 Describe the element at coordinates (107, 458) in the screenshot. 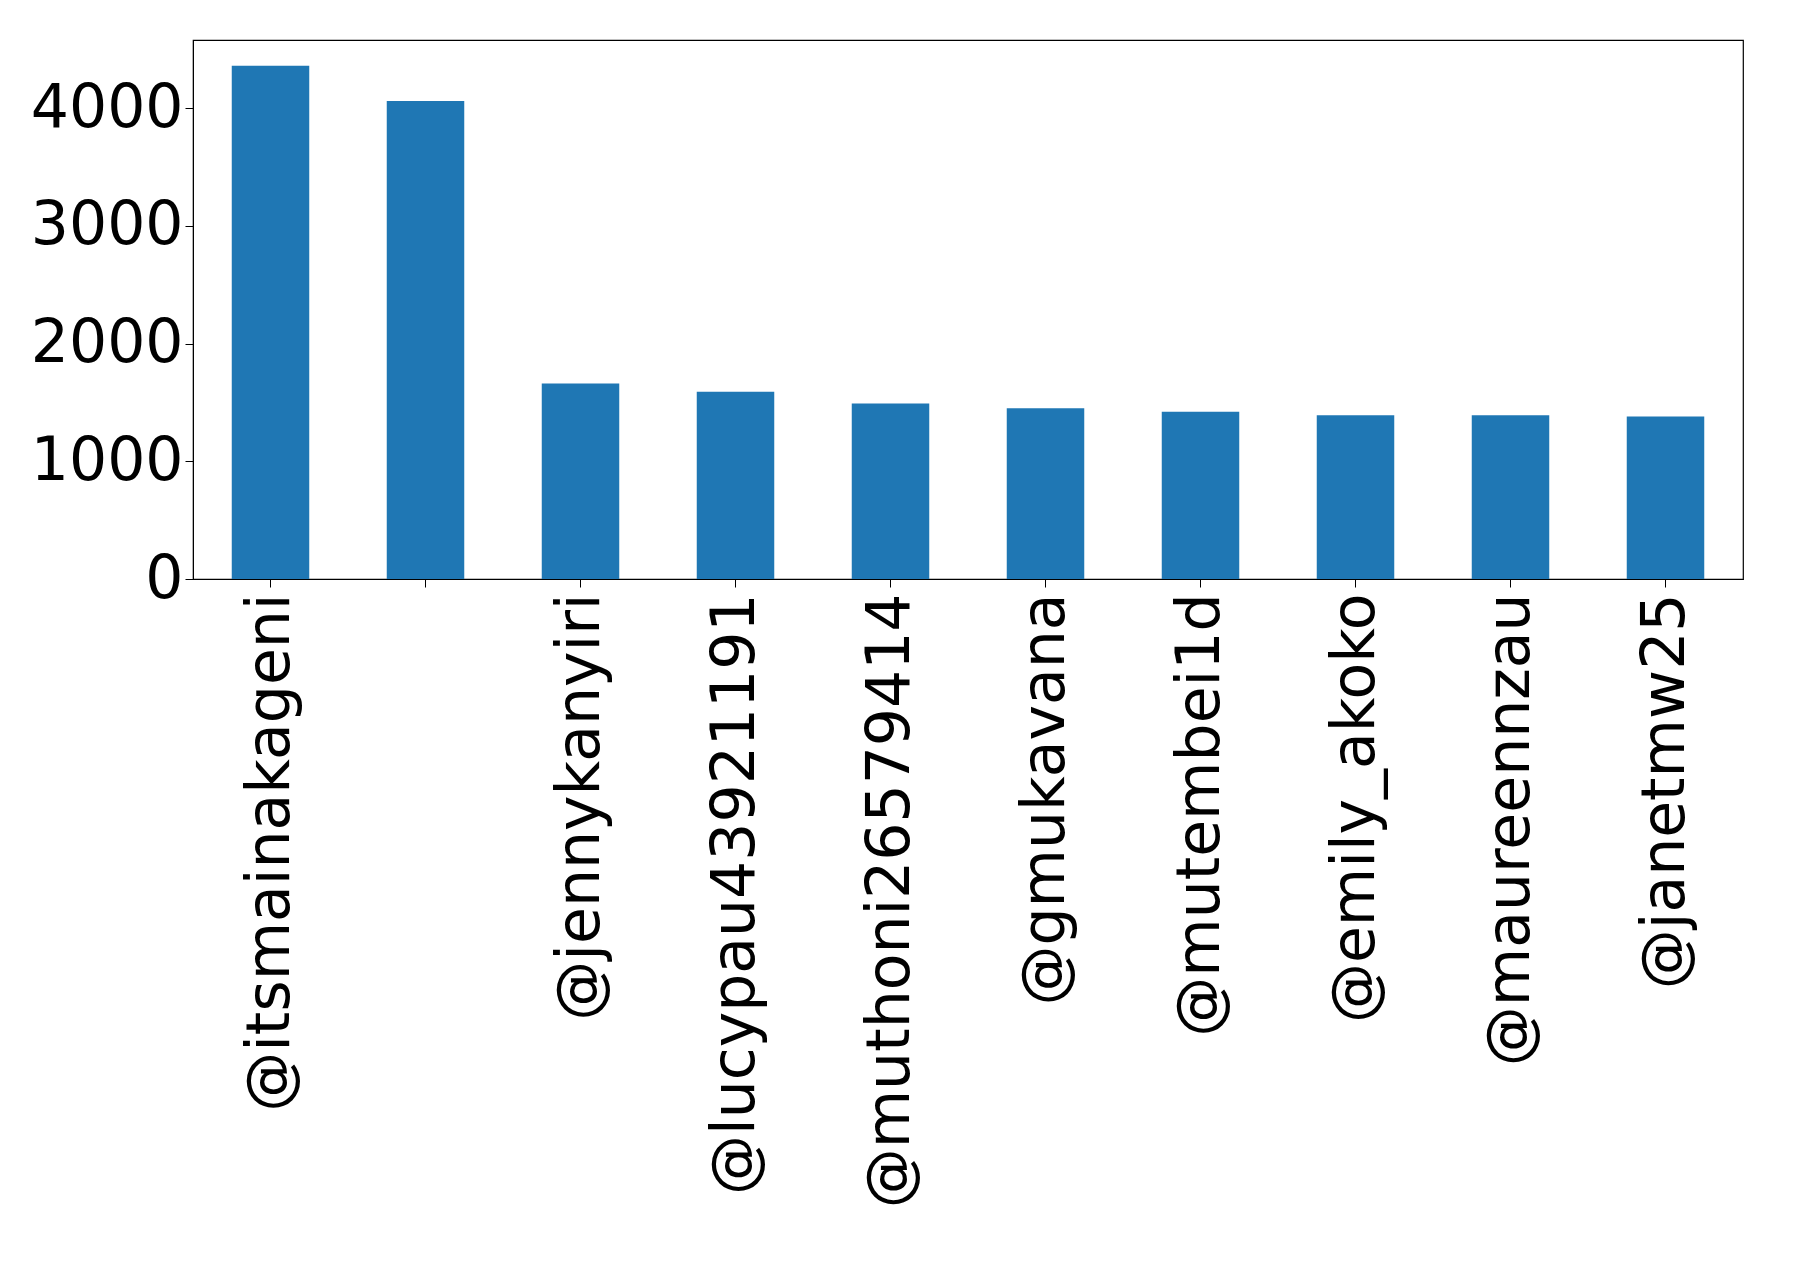

I see `y-tick-label: 1000` at that location.